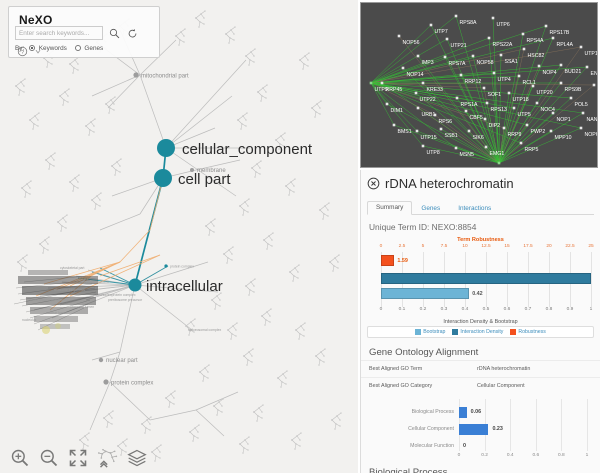  I want to click on legend-item: Robustness, so click(528, 332).